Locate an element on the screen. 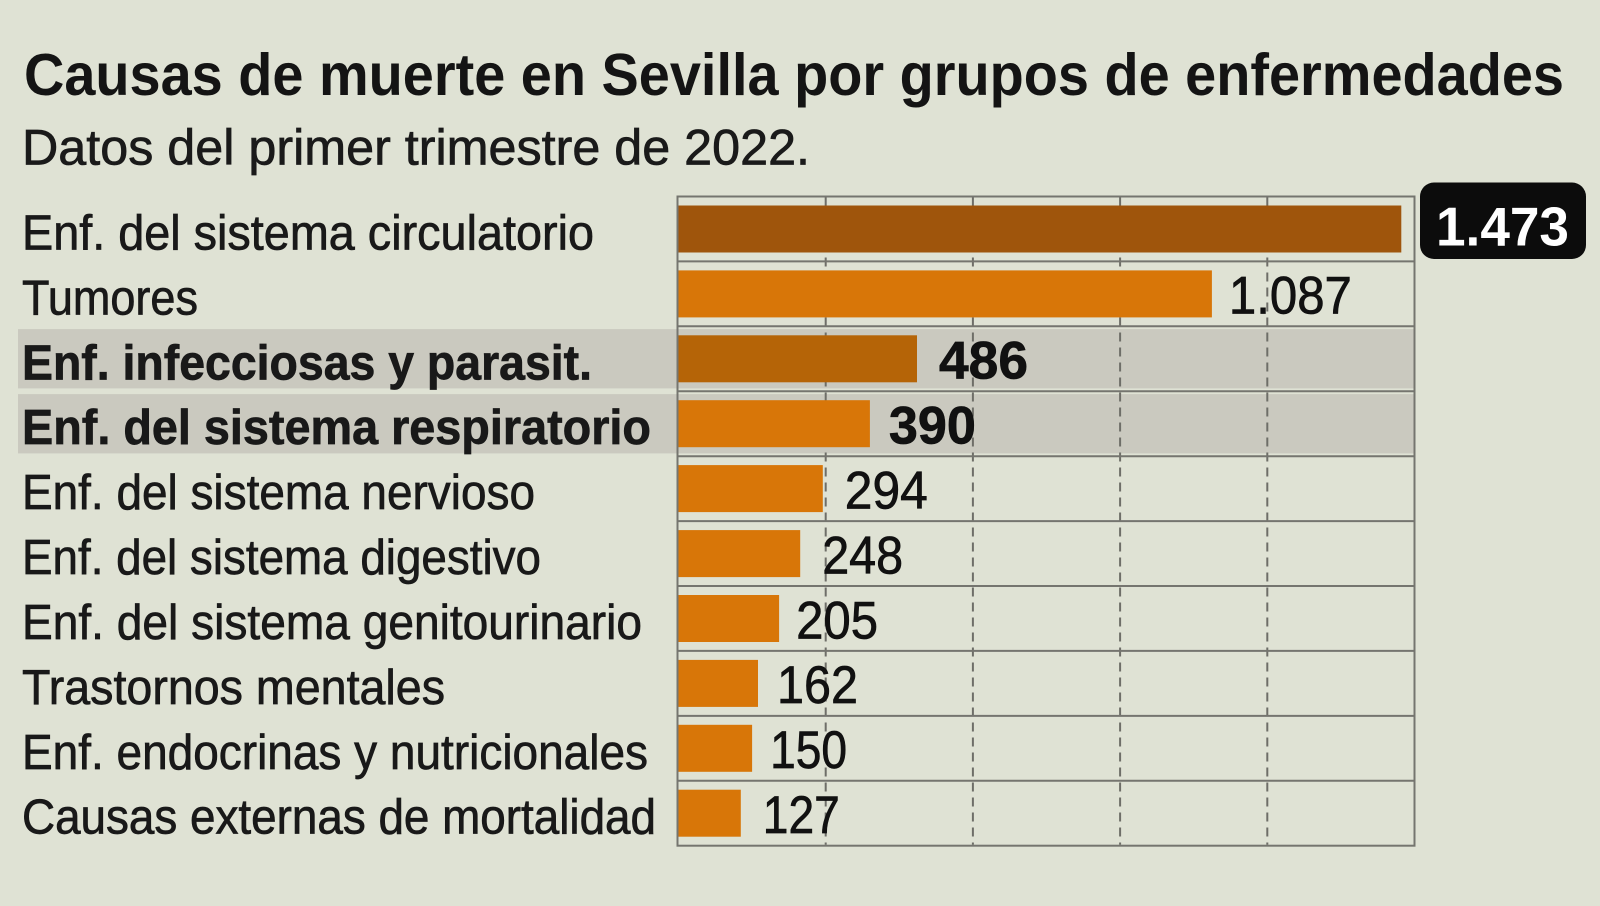  svg-text: 127 is located at coordinates (801, 815).